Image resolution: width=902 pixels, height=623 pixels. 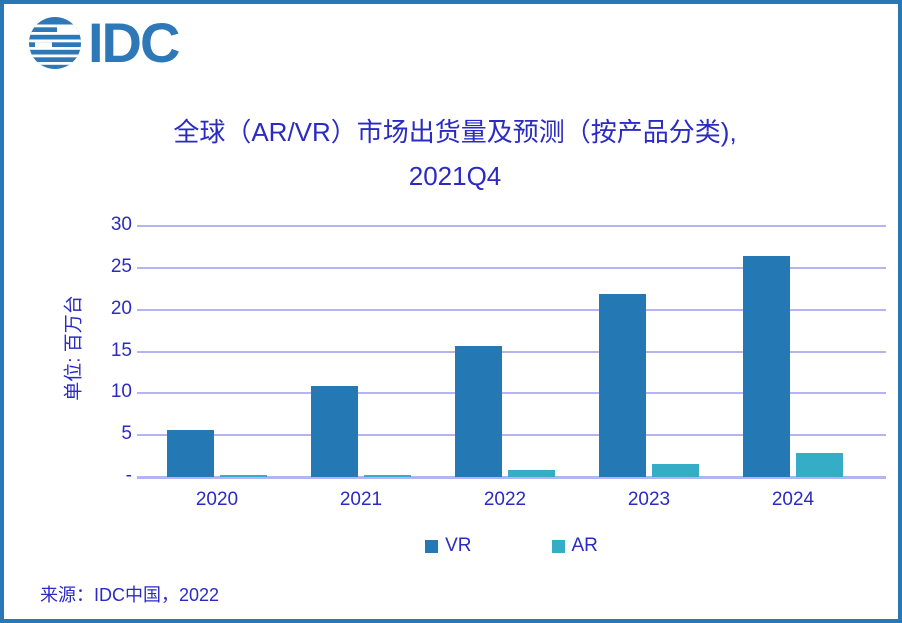 I want to click on legend-marker-vr-icon, so click(x=432, y=546).